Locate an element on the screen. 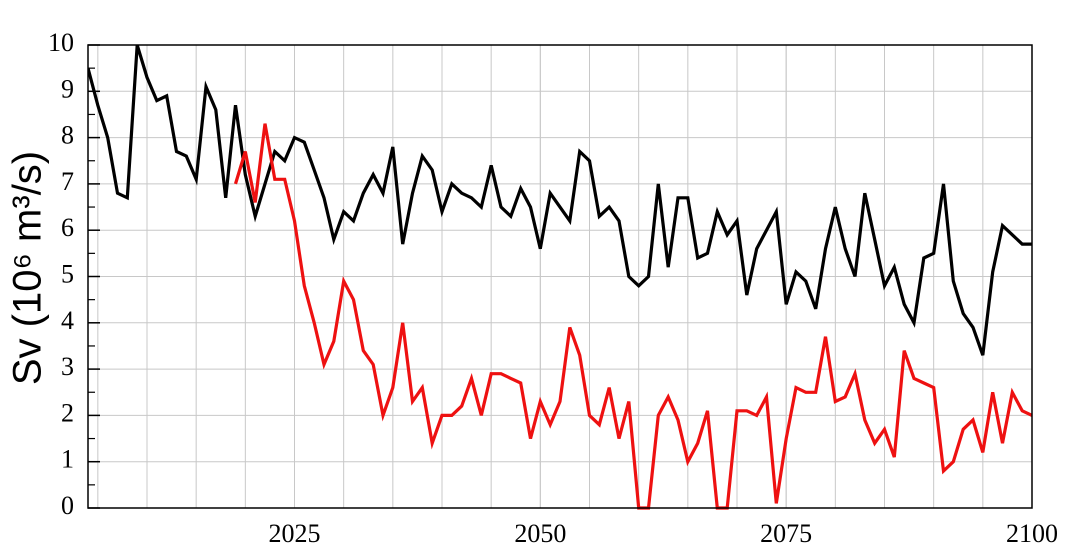 This screenshot has height=552, width=1079. x-tick-label: 2050 is located at coordinates (540, 533).